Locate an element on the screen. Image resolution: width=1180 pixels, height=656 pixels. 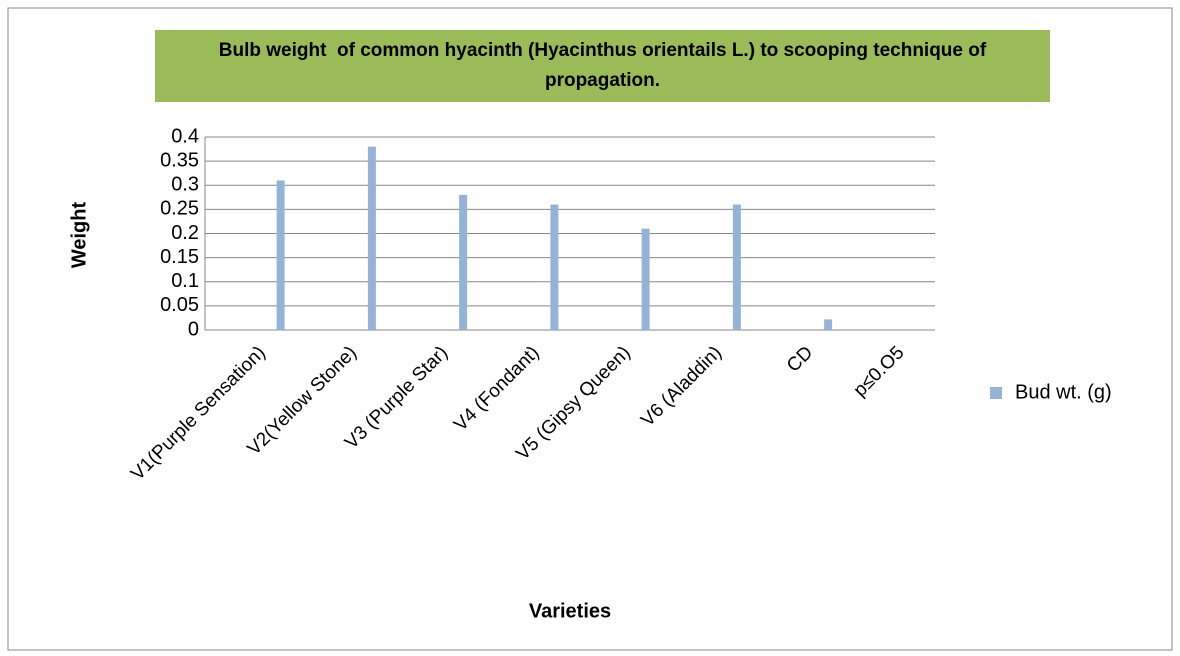
y-tick-label: 0.3 is located at coordinates (185, 185).